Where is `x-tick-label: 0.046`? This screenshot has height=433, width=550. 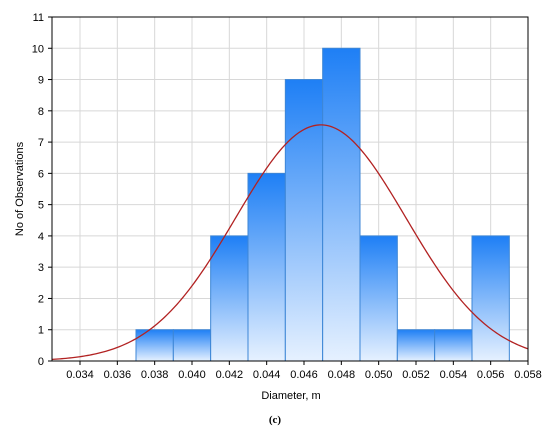
x-tick-label: 0.046 is located at coordinates (304, 375).